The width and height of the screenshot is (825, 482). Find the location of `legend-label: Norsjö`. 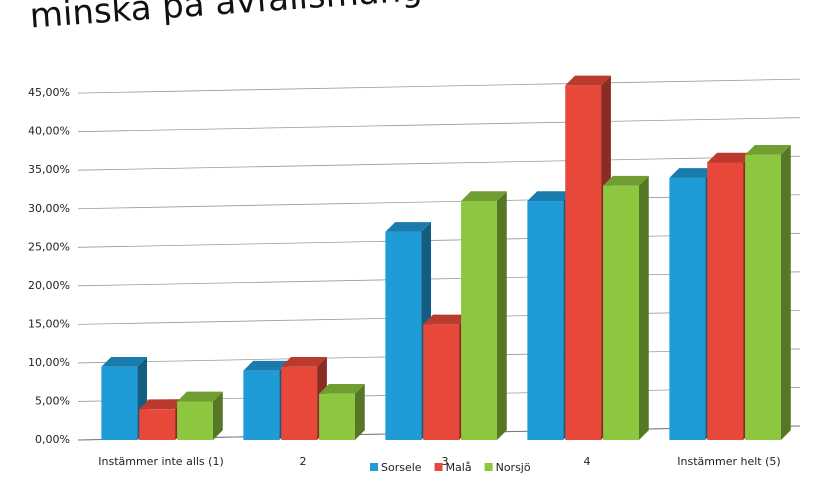

legend-label: Norsjö is located at coordinates (513, 467).